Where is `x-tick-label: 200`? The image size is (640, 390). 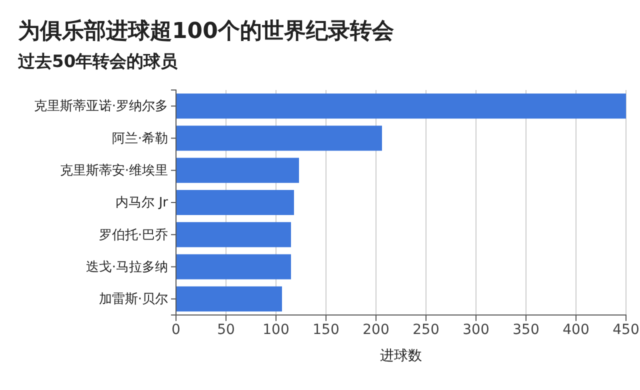 x-tick-label: 200 is located at coordinates (376, 330).